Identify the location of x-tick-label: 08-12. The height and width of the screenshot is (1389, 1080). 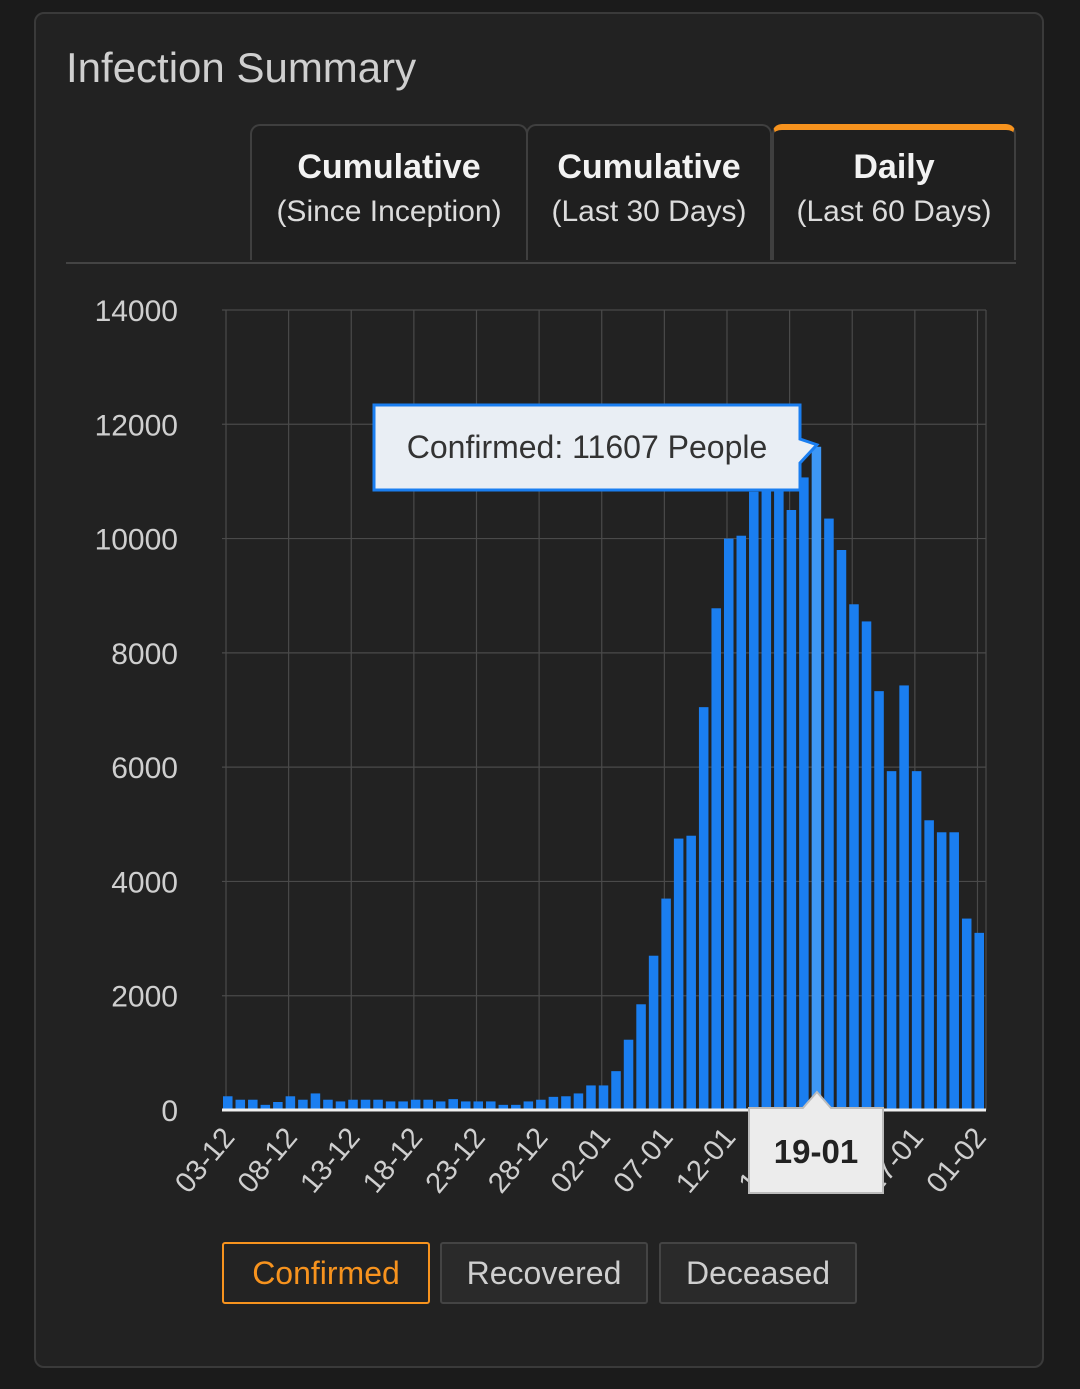
(268, 1160).